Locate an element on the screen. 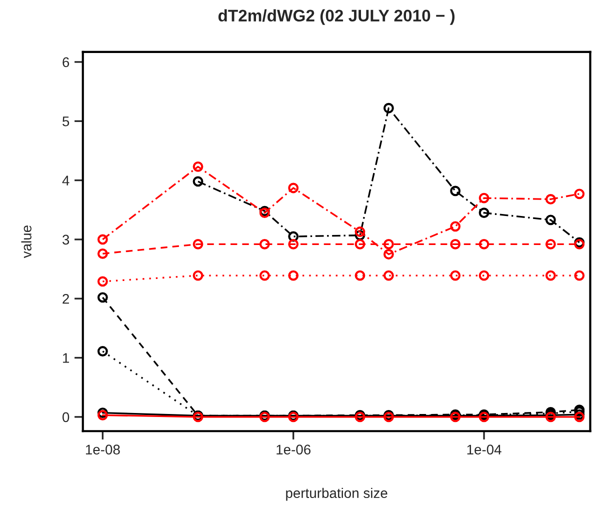 This screenshot has height=509, width=592. y-tick-label: 1 is located at coordinates (66, 358).